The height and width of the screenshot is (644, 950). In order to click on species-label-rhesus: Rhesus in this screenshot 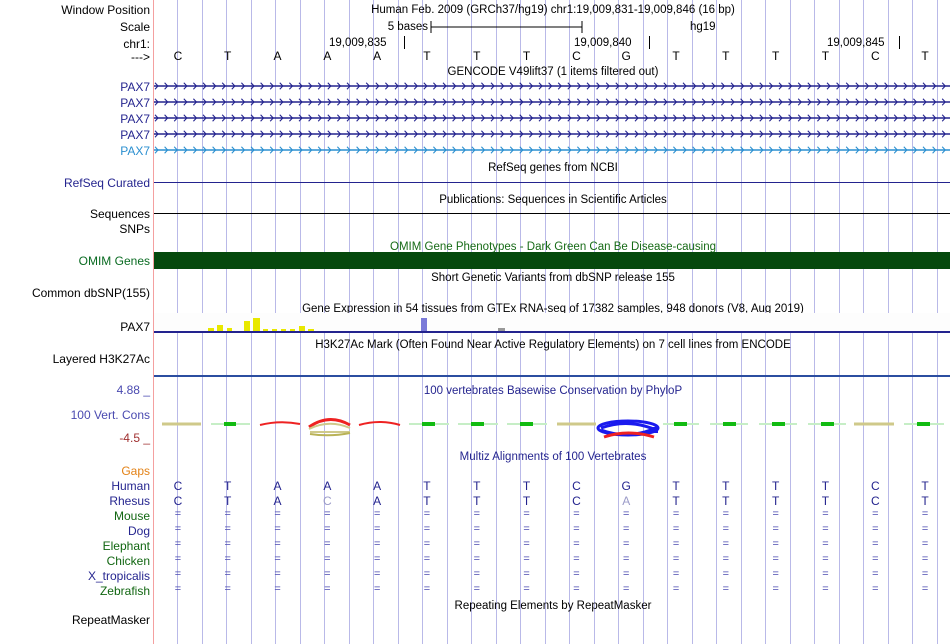, I will do `click(129, 501)`.